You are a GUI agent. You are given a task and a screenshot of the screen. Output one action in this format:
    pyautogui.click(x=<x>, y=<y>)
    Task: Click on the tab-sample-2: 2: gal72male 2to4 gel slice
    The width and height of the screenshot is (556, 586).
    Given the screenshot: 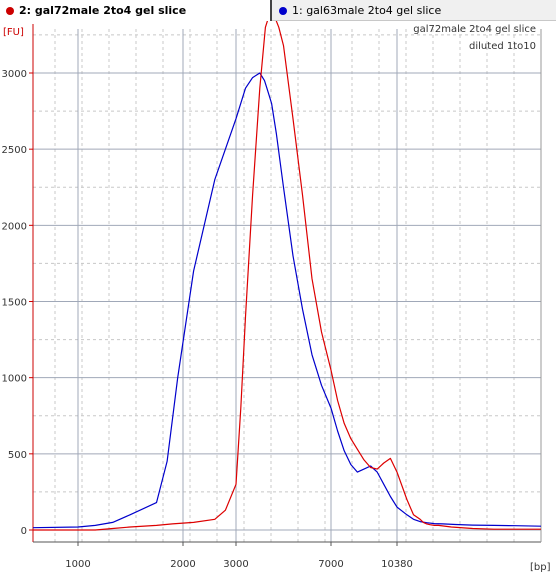 What is the action you would take?
    pyautogui.click(x=136, y=10)
    